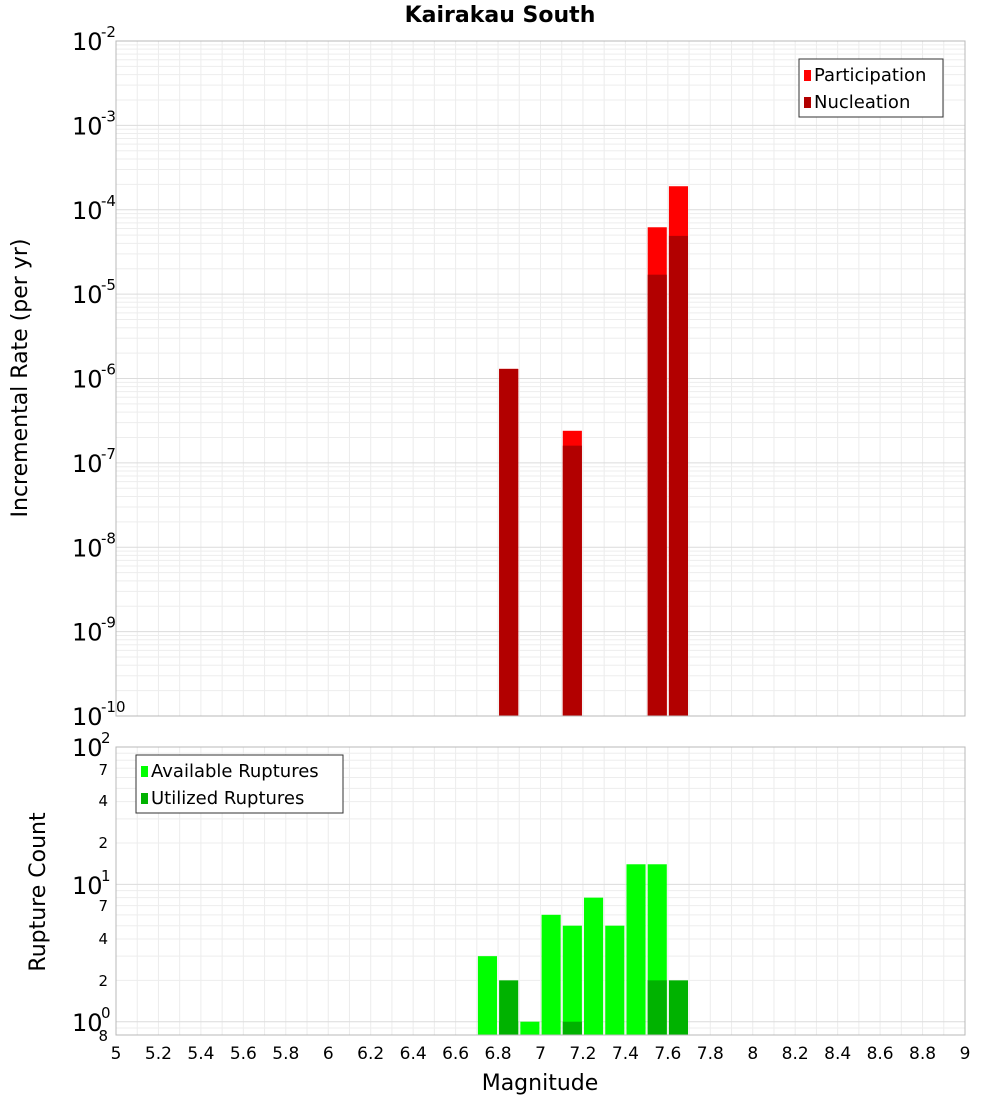 The width and height of the screenshot is (1000, 1100). What do you see at coordinates (500, 15) in the screenshot?
I see `chart-title: Kairakau South` at bounding box center [500, 15].